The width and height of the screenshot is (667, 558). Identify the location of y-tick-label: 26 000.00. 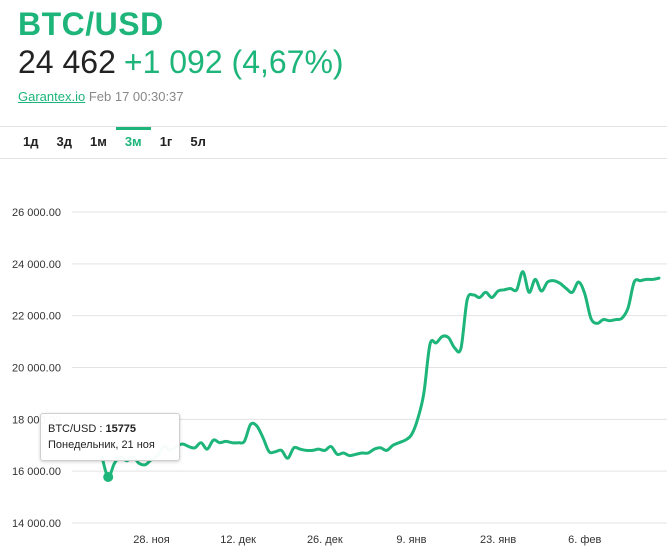
(36, 213).